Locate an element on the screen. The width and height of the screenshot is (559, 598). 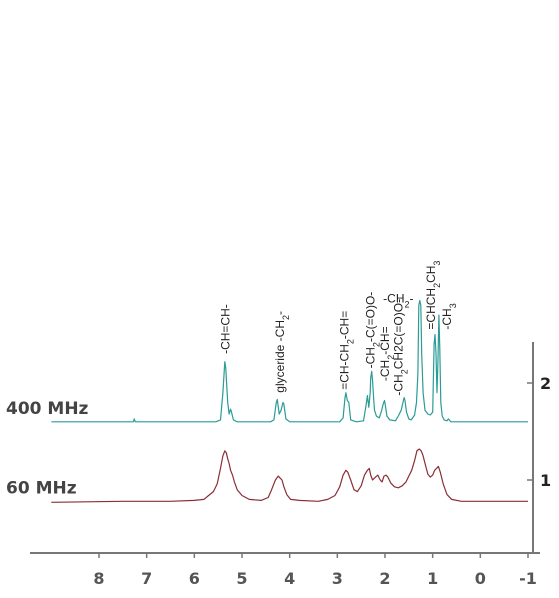
peak-label-8: -CH3 is located at coordinates (449, 316).